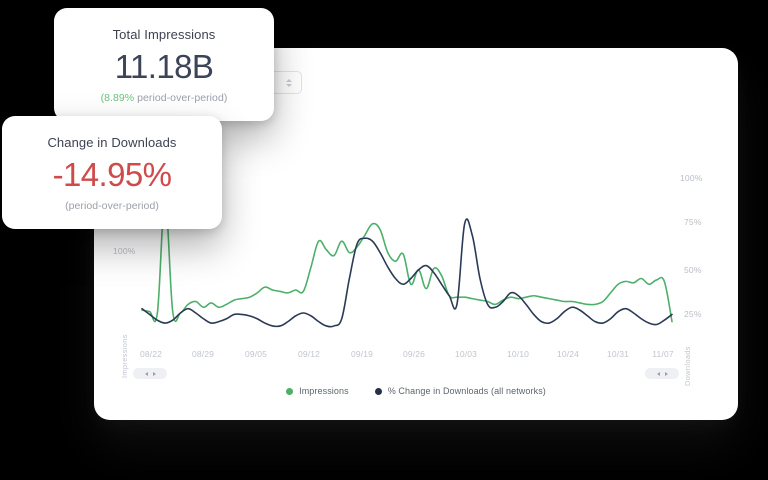 The width and height of the screenshot is (768, 480). What do you see at coordinates (568, 354) in the screenshot?
I see `x-label-8: 10/24` at bounding box center [568, 354].